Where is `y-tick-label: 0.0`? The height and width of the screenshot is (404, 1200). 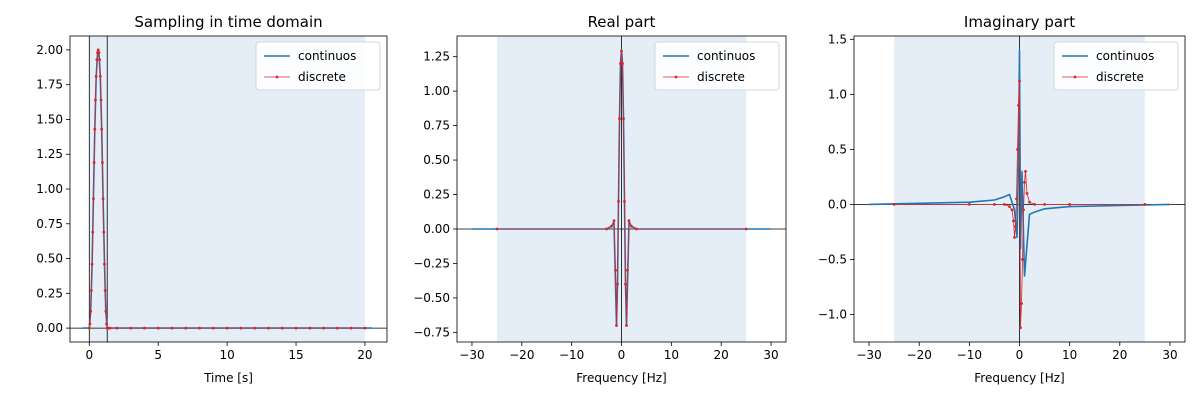
y-tick-label: 0.0 is located at coordinates (837, 204).